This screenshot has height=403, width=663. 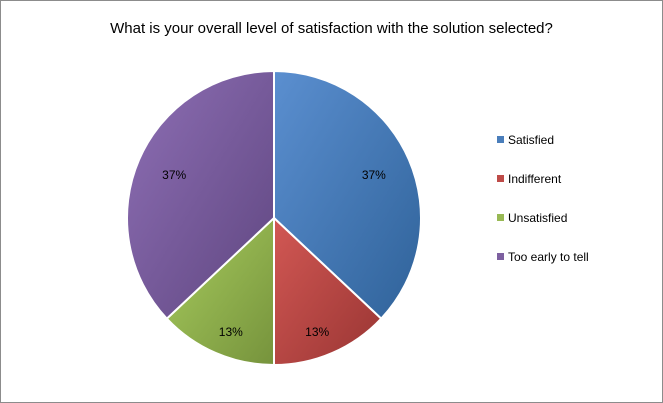 What do you see at coordinates (535, 178) in the screenshot?
I see `legend-label-indifferent: Indifferent` at bounding box center [535, 178].